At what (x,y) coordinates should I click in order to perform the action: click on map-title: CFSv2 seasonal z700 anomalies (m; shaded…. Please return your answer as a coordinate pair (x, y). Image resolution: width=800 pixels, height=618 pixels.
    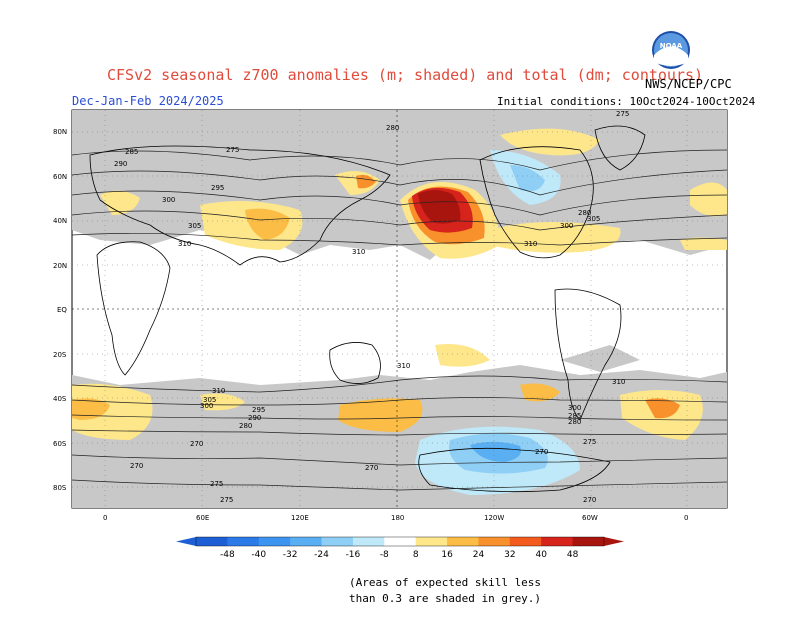
    Looking at the image, I should click on (405, 75).